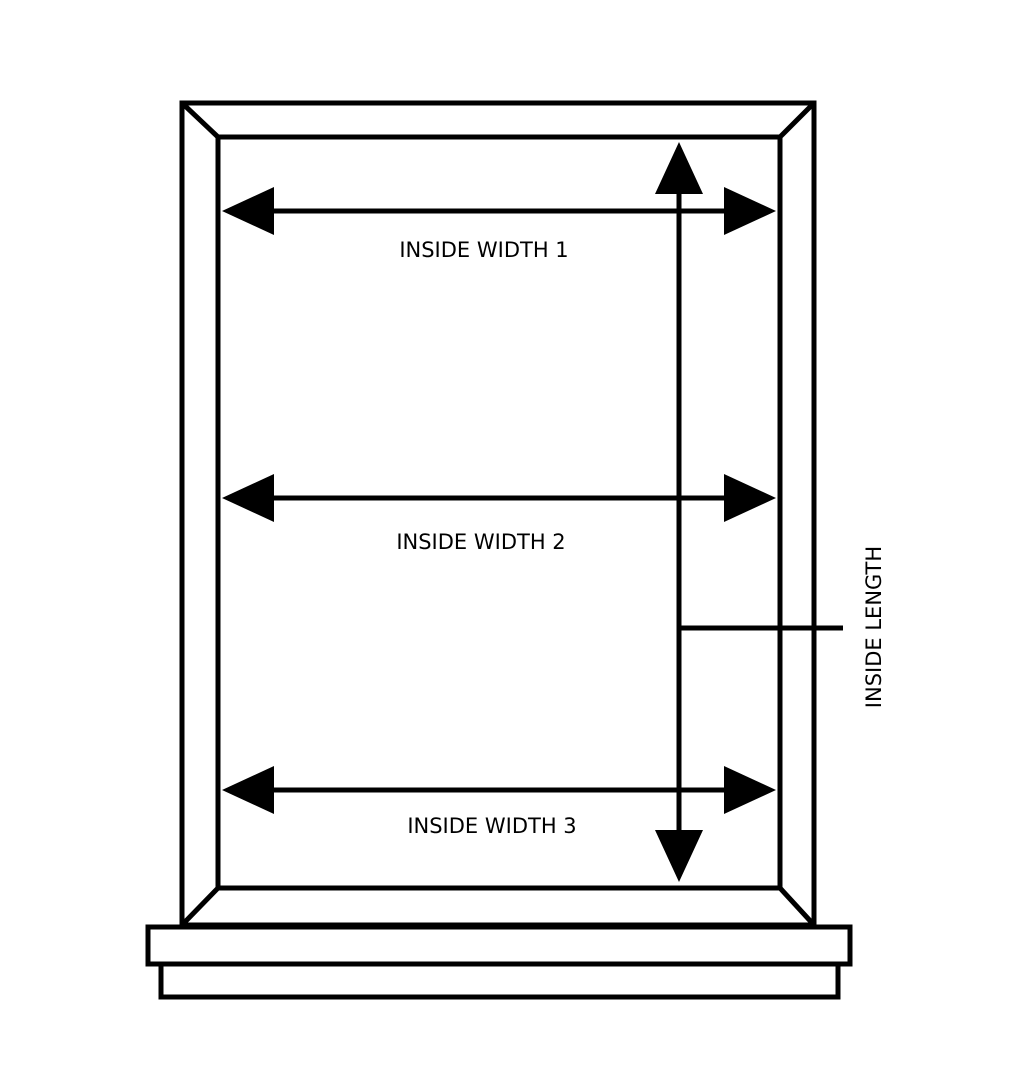  What do you see at coordinates (499, 498) in the screenshot?
I see `inside-width-2-arrow` at bounding box center [499, 498].